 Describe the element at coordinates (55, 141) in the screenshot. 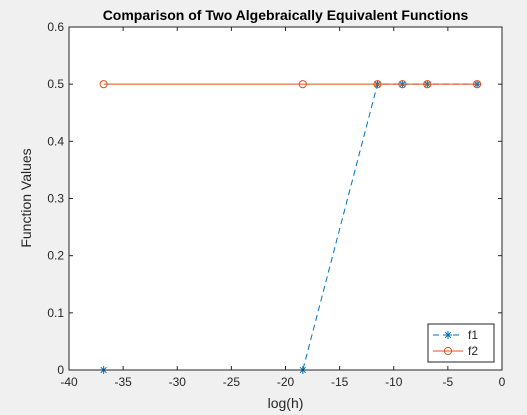

I see `y-tick-label: 0.4` at that location.